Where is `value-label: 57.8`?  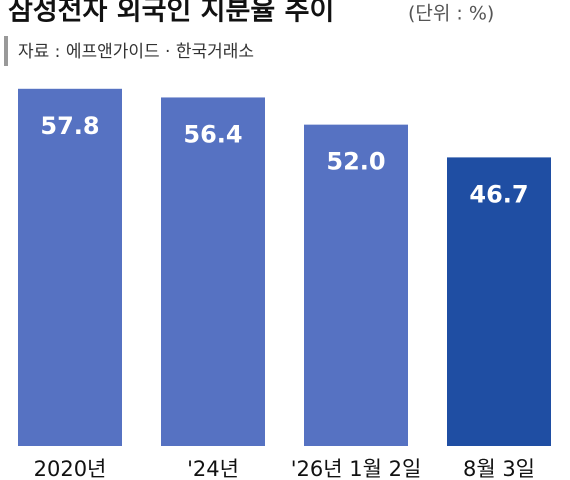
value-label: 57.8 is located at coordinates (69, 126).